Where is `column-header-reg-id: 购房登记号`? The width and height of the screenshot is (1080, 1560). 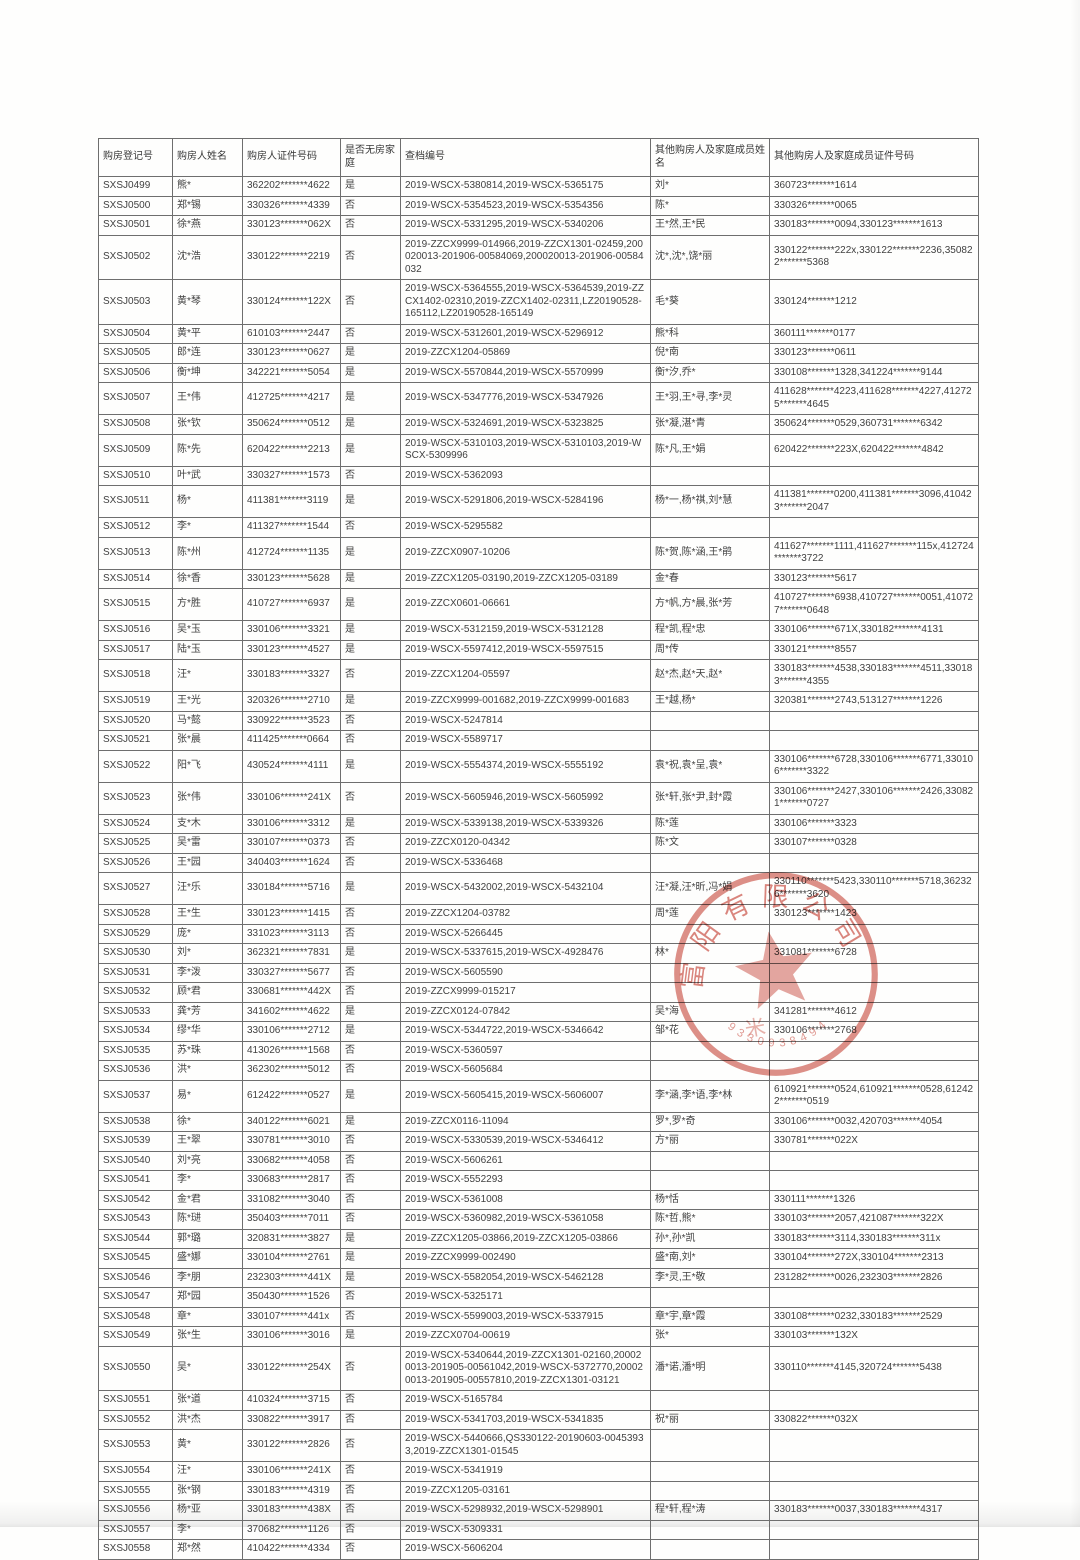 column-header-reg-id: 购房登记号 is located at coordinates (135, 157).